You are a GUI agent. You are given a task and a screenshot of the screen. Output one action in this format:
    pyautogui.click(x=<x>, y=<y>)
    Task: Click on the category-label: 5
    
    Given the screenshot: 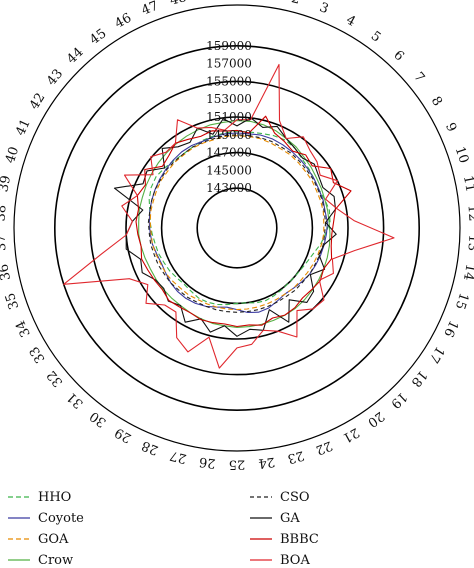 What is the action you would take?
    pyautogui.click(x=376, y=37)
    